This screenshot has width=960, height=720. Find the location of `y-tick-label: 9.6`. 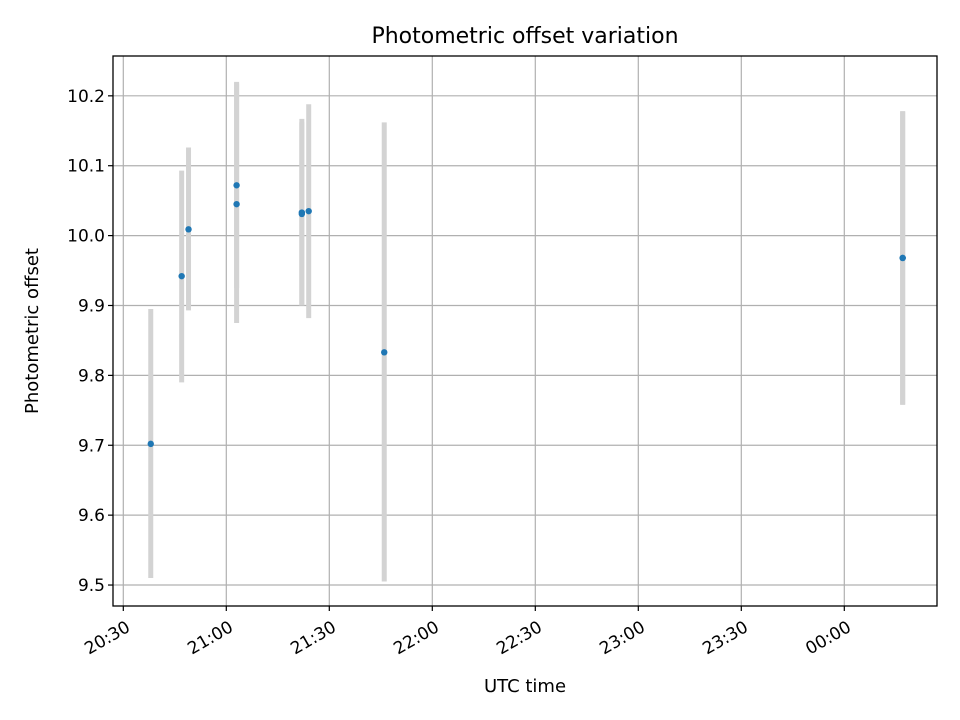

y-tick-label: 9.6 is located at coordinates (91, 516).